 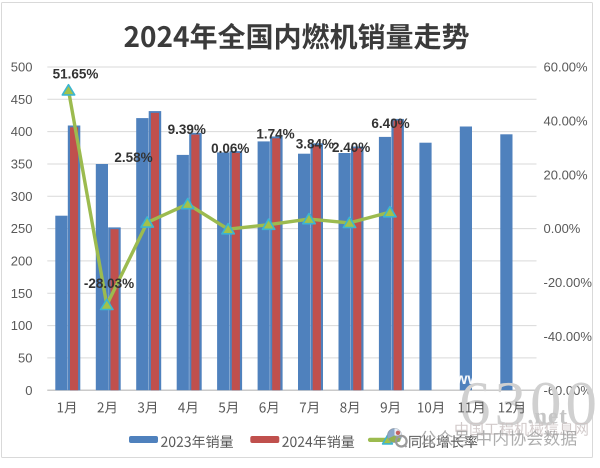 What do you see at coordinates (475, 379) in the screenshot?
I see `svg-text: www.` at bounding box center [475, 379].